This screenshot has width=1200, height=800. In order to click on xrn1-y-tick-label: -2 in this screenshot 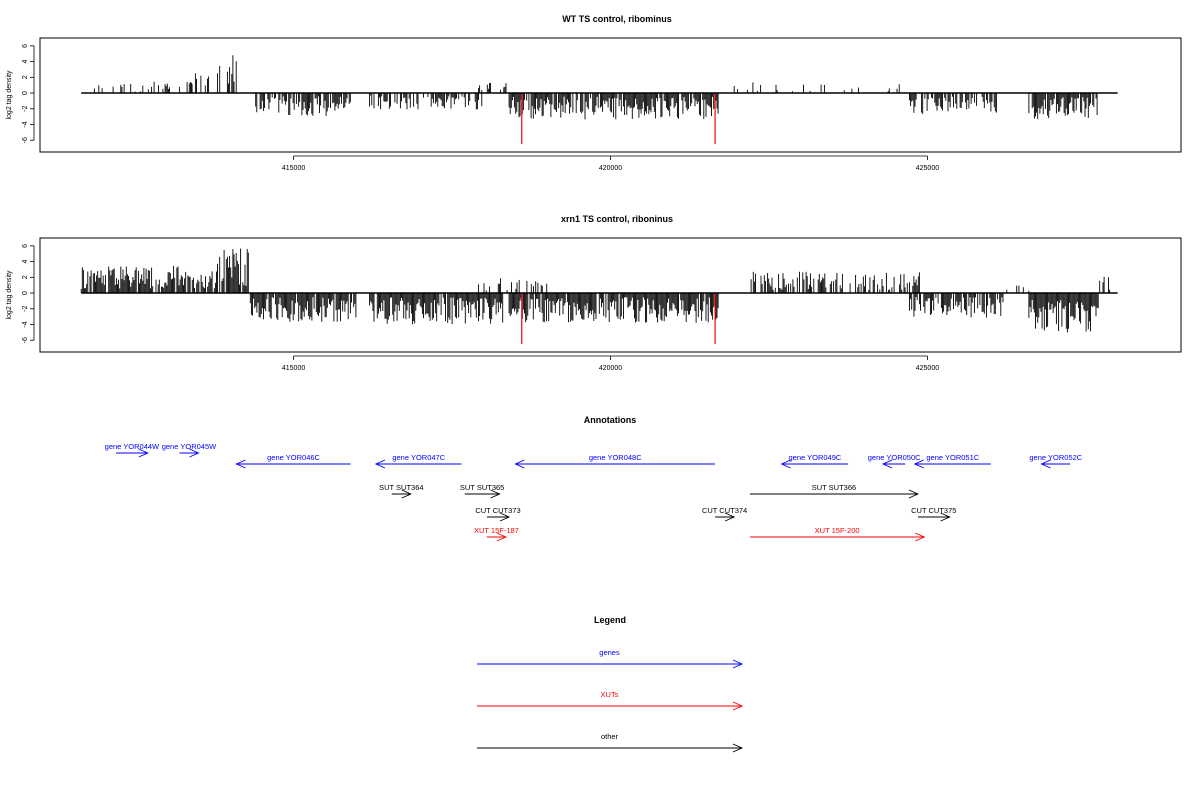, I will do `click(25, 309)`.